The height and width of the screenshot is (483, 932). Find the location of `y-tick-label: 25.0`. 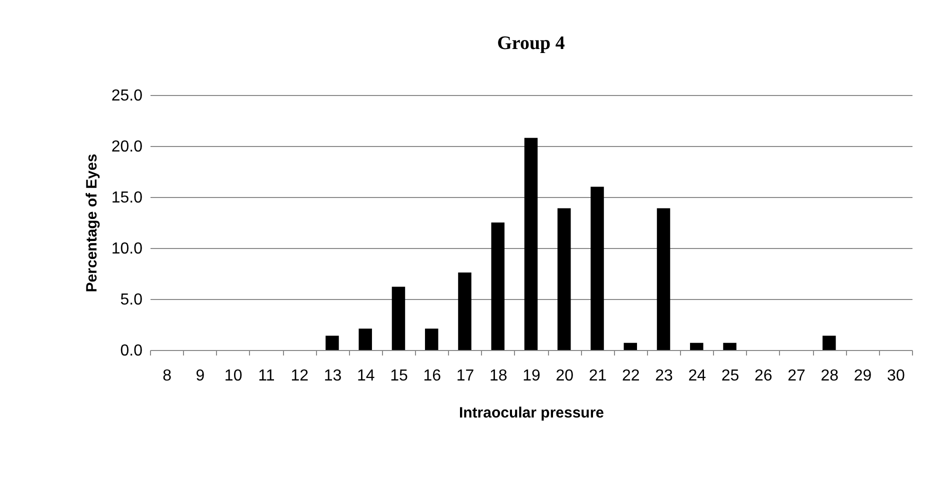

y-tick-label: 25.0 is located at coordinates (127, 96).